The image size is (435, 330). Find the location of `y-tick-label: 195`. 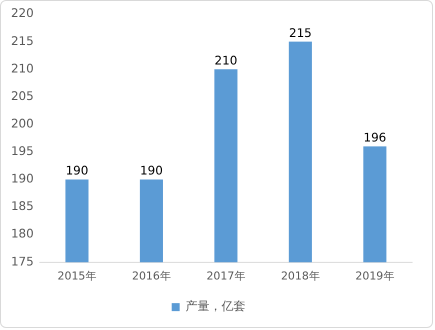

y-tick-label: 195 is located at coordinates (22, 151).